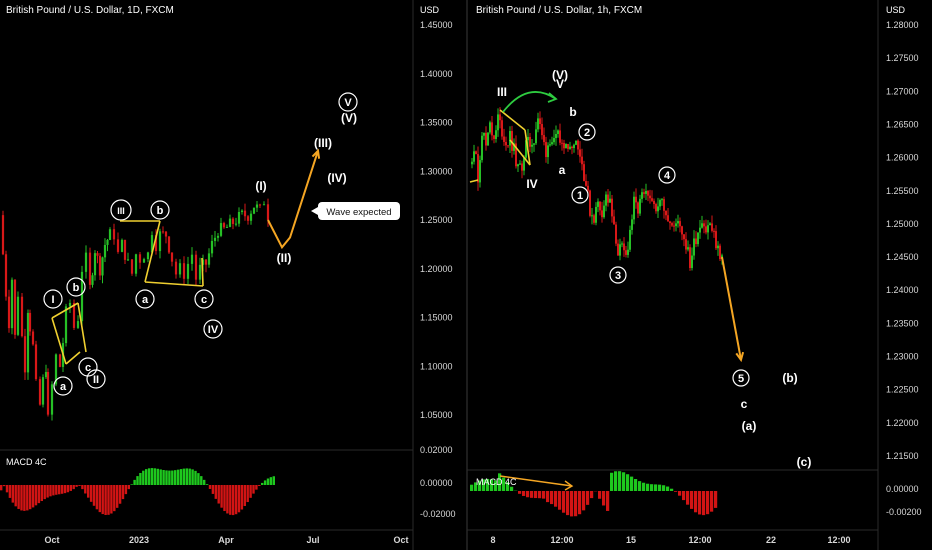  What do you see at coordinates (436, 366) in the screenshot?
I see `left-y-tick-label: 1.10000` at bounding box center [436, 366].